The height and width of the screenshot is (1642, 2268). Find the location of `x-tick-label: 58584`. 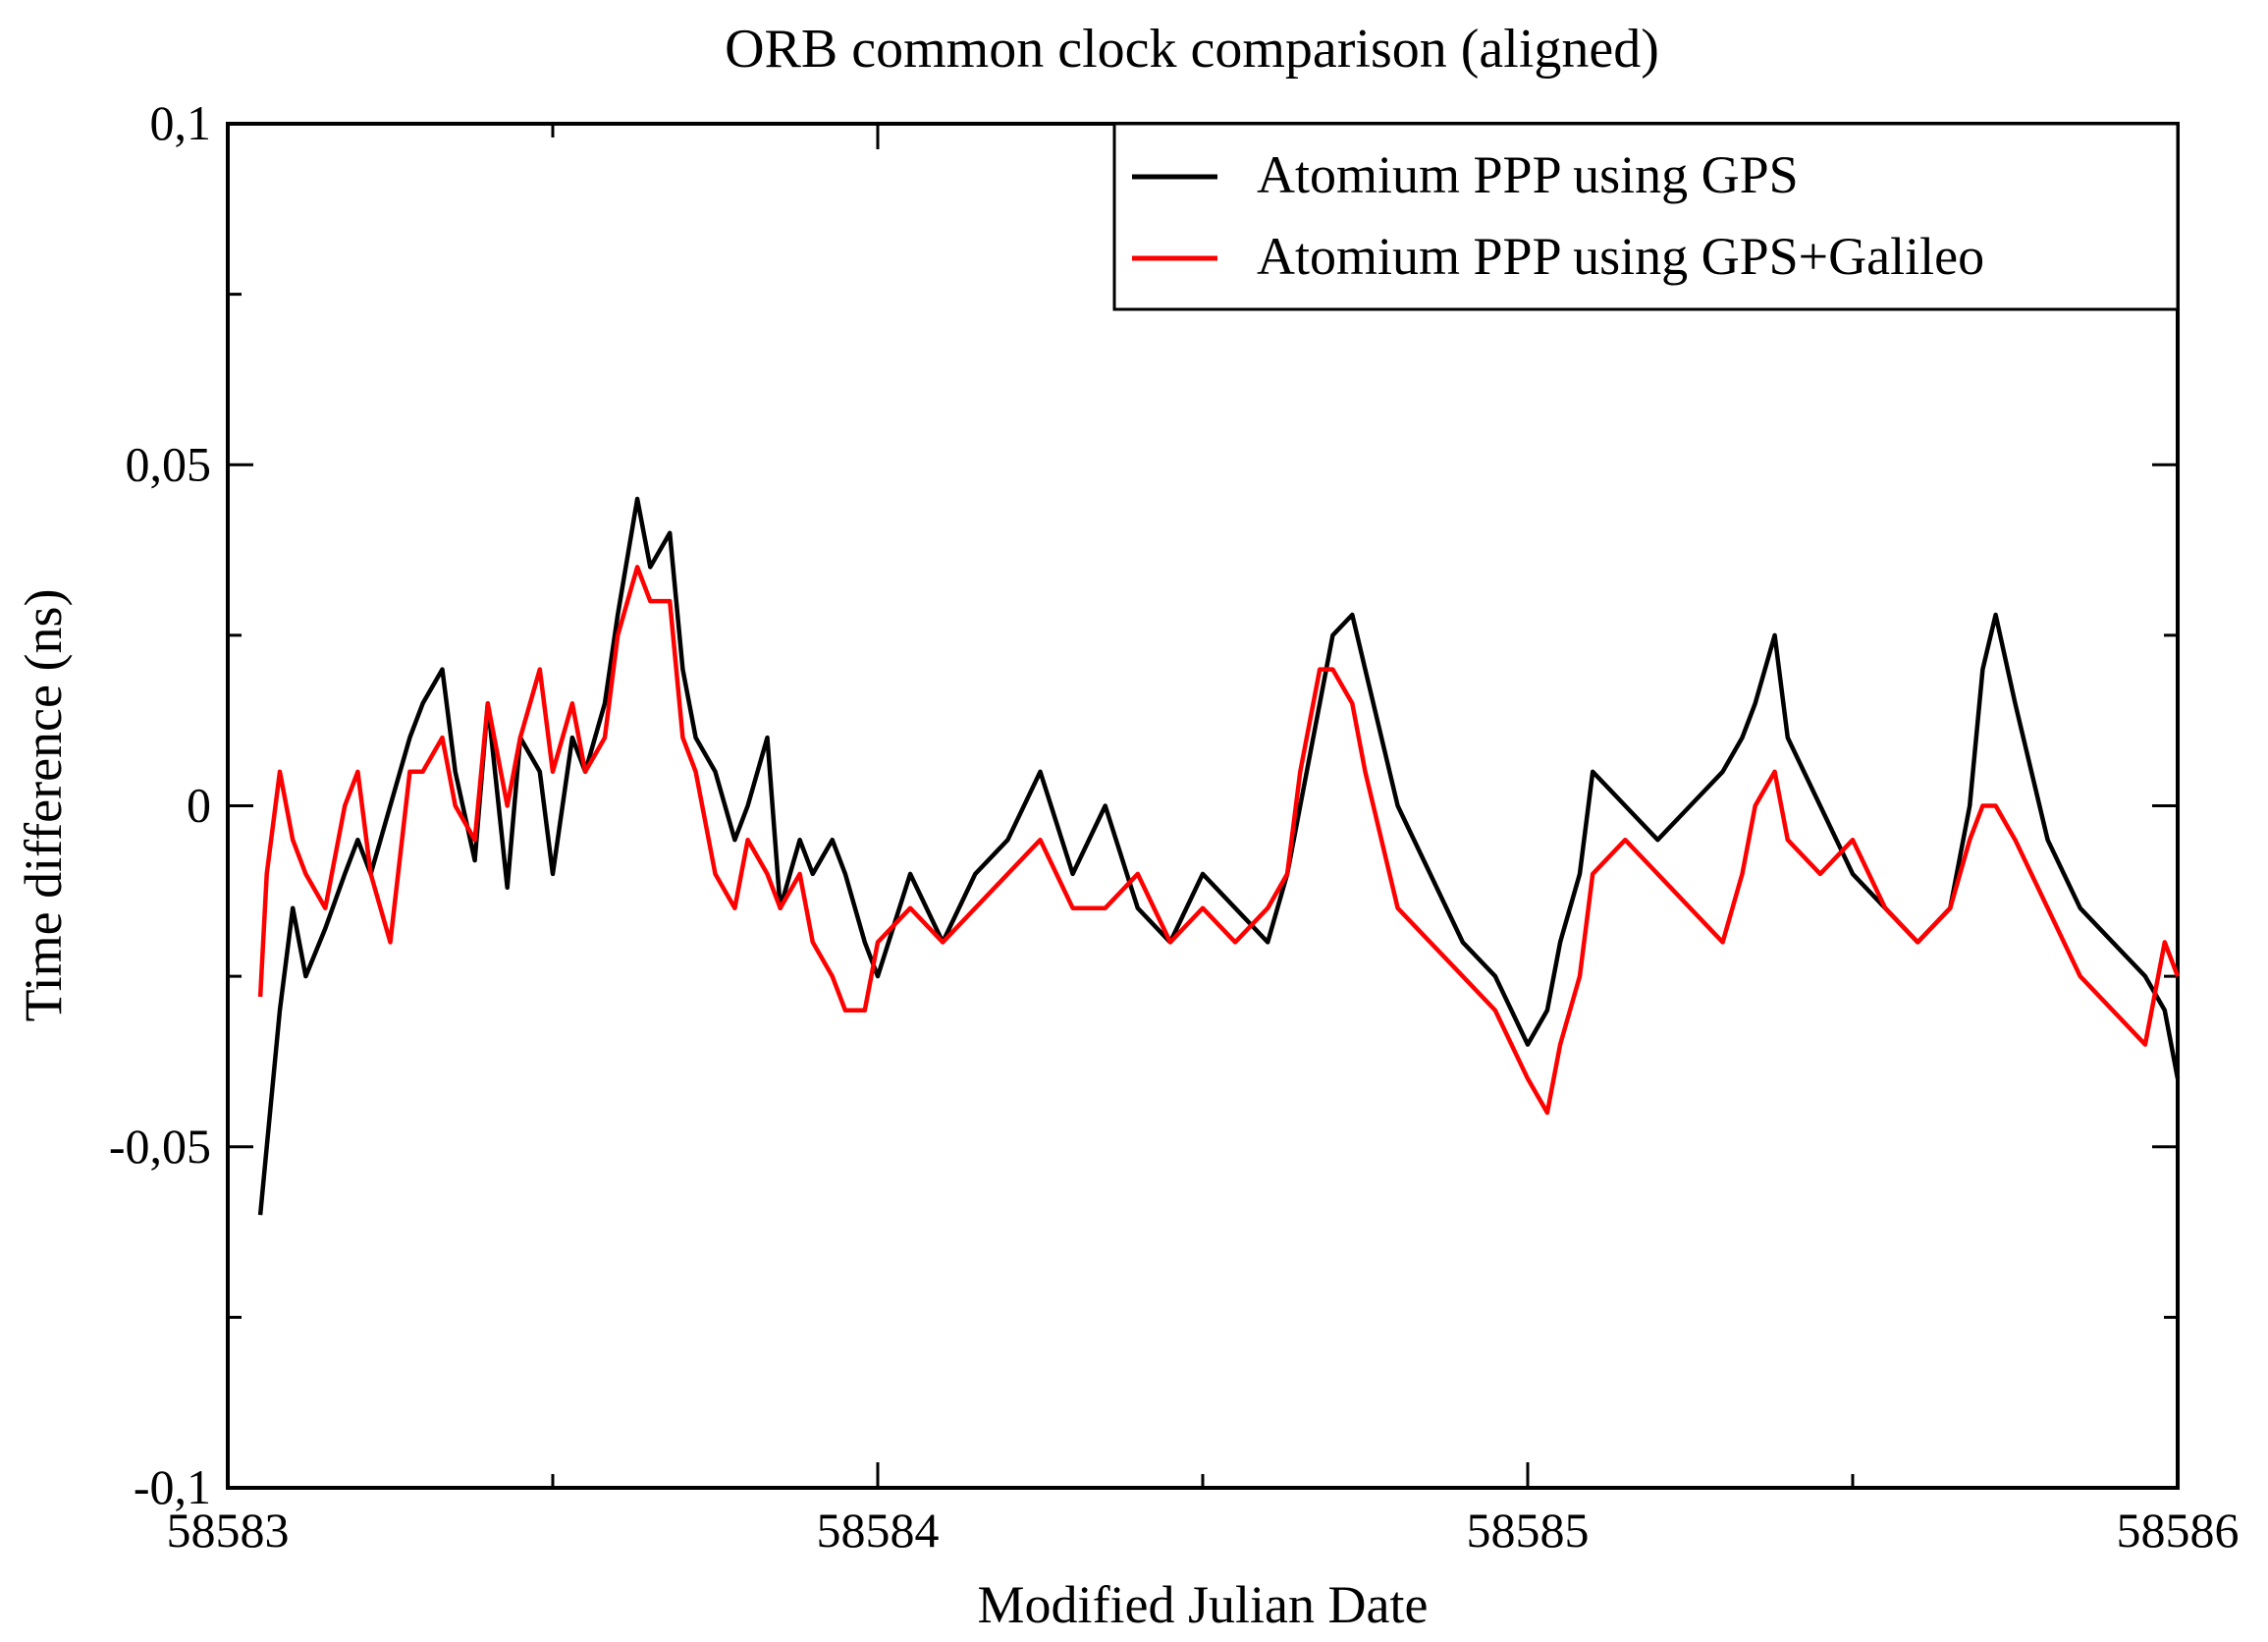

x-tick-label: 58584 is located at coordinates (879, 1530).